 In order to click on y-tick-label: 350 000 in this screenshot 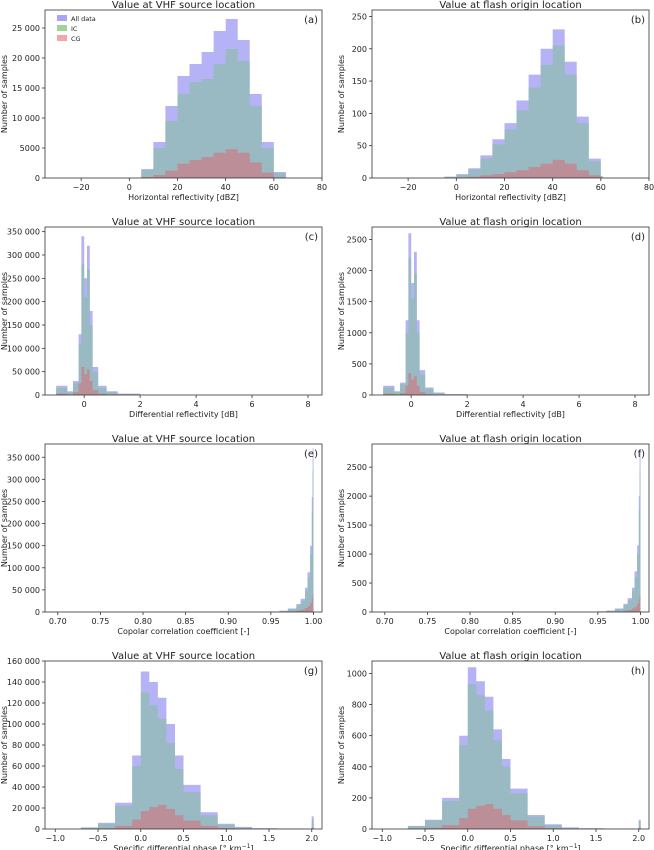, I will do `click(23, 457)`.